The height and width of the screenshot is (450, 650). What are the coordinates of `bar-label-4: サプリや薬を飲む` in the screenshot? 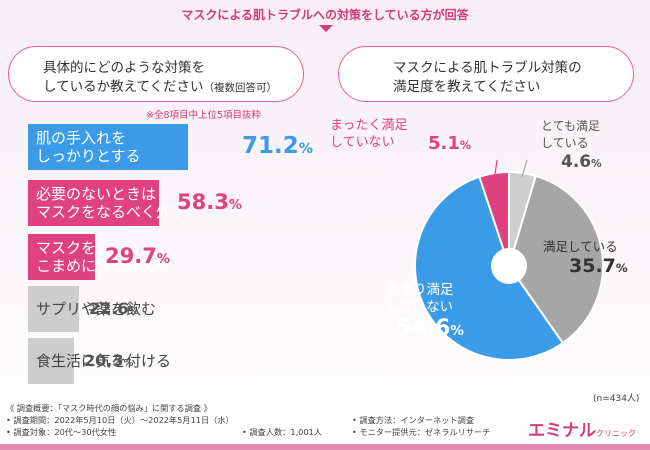 It's located at (96, 309).